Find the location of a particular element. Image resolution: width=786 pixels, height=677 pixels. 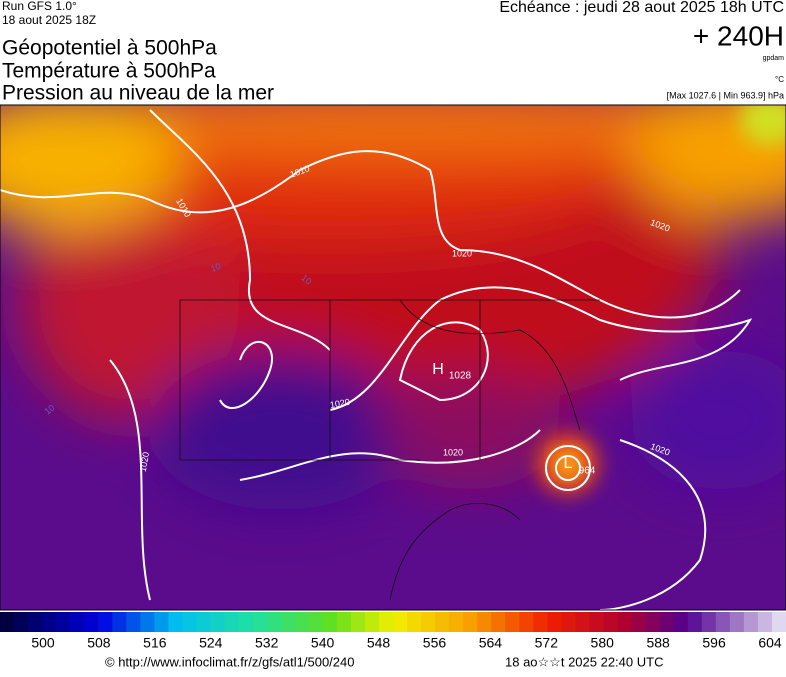

colorbar-label: 596 is located at coordinates (714, 643).